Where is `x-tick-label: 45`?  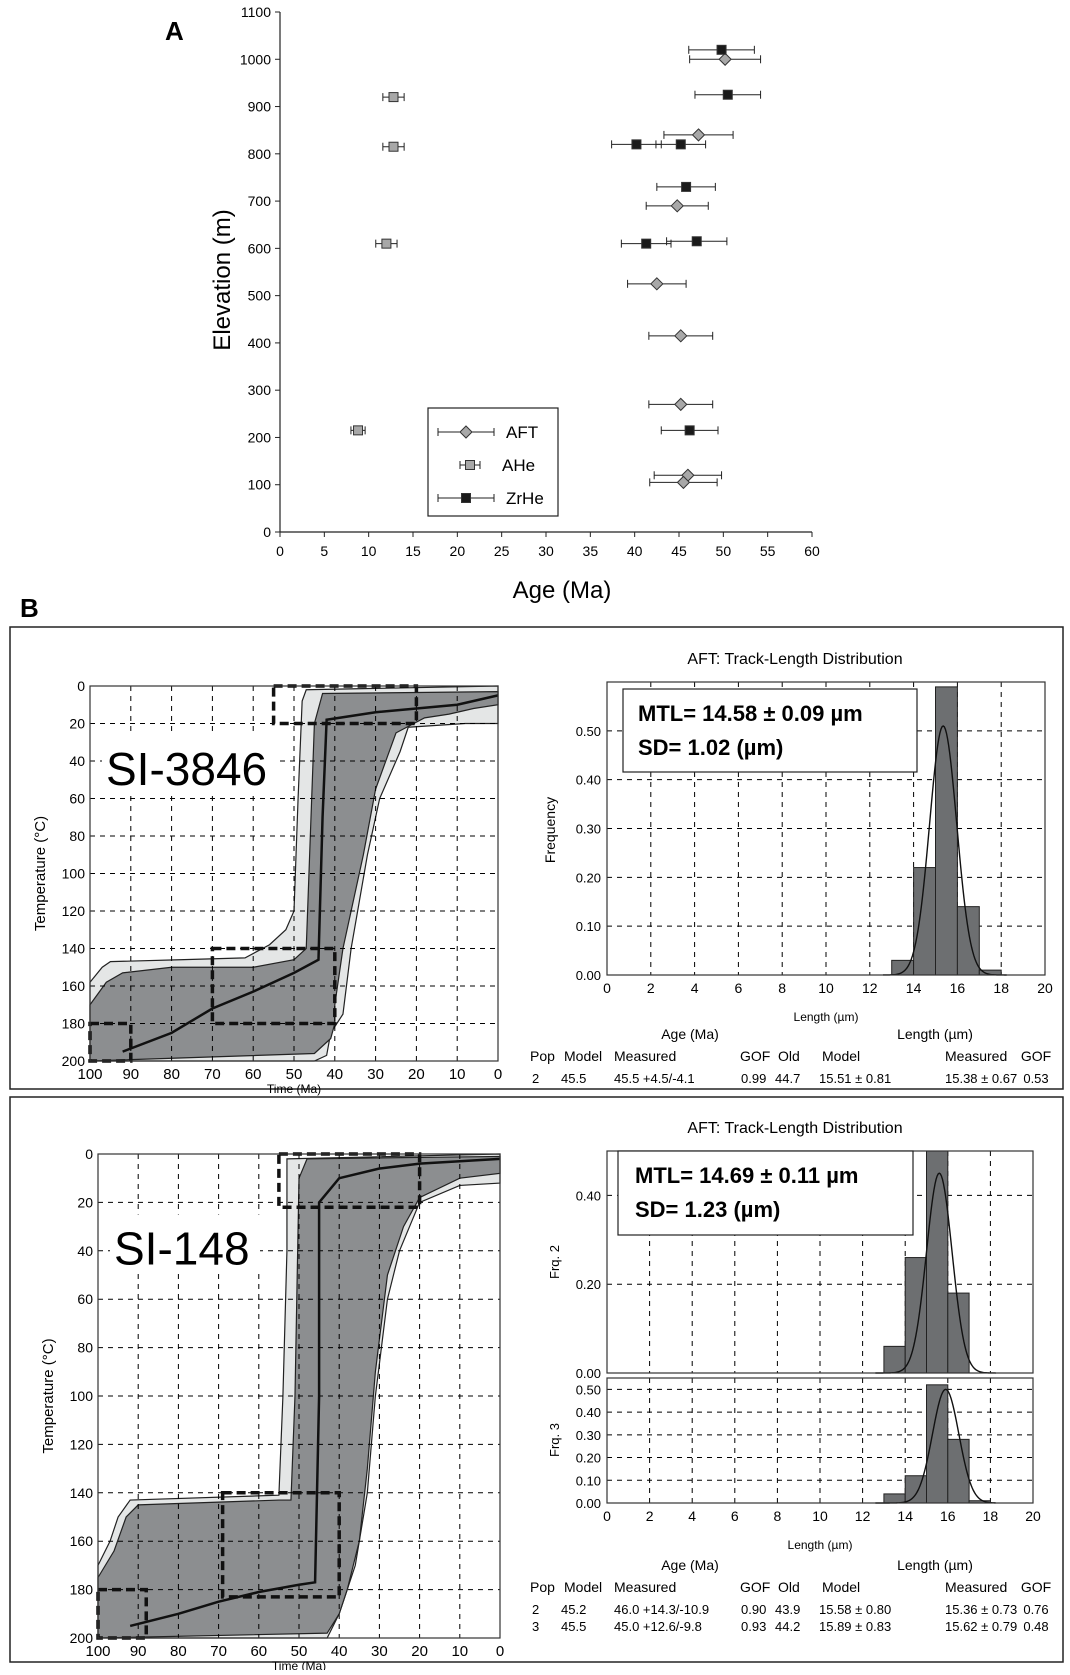
x-tick-label: 45 is located at coordinates (679, 551).